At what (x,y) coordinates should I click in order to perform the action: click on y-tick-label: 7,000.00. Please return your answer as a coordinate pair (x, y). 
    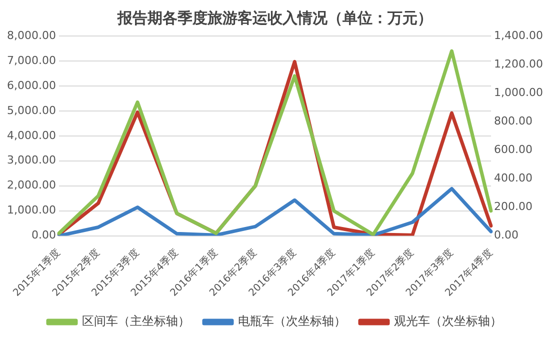
    Looking at the image, I should click on (31, 60).